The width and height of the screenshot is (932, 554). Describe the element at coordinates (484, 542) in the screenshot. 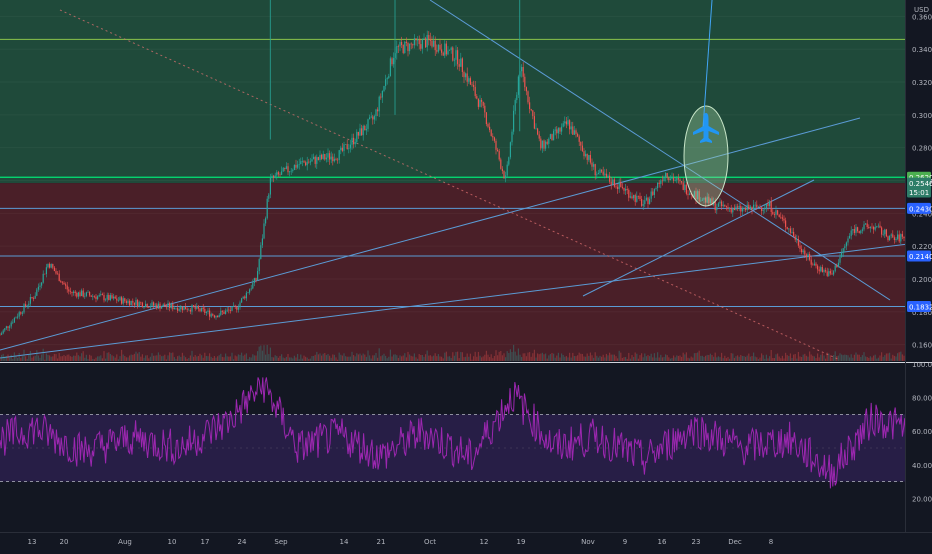

I see `time-tick-label: 12` at that location.